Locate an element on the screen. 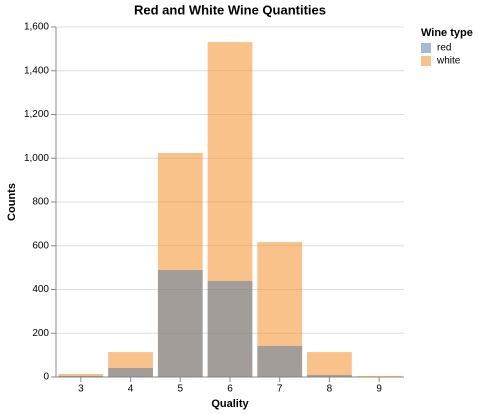 The height and width of the screenshot is (414, 479). chart-title: Red and White Wine Quantities is located at coordinates (230, 9).